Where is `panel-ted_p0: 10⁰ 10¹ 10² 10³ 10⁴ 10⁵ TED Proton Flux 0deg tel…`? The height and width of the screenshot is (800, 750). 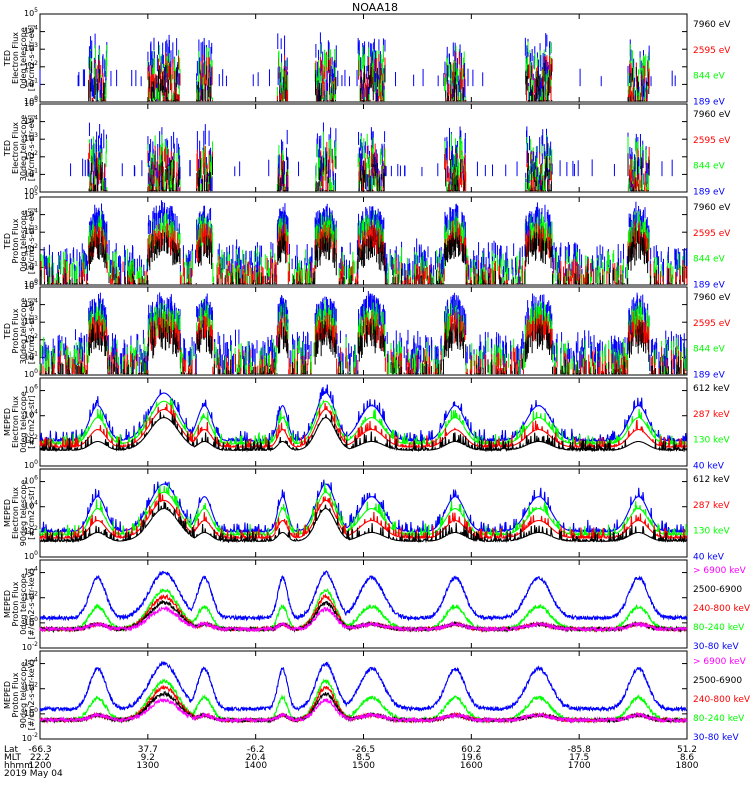
panel-ted_p0: 10⁰ 10¹ 10² 10³ 10⁴ 10⁵ TED Proton Flux 0deg tel… is located at coordinates (367, 240).